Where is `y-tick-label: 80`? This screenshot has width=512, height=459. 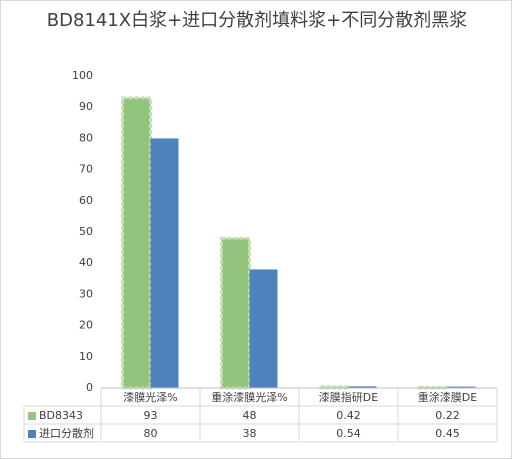 y-tick-label: 80 is located at coordinates (86, 137).